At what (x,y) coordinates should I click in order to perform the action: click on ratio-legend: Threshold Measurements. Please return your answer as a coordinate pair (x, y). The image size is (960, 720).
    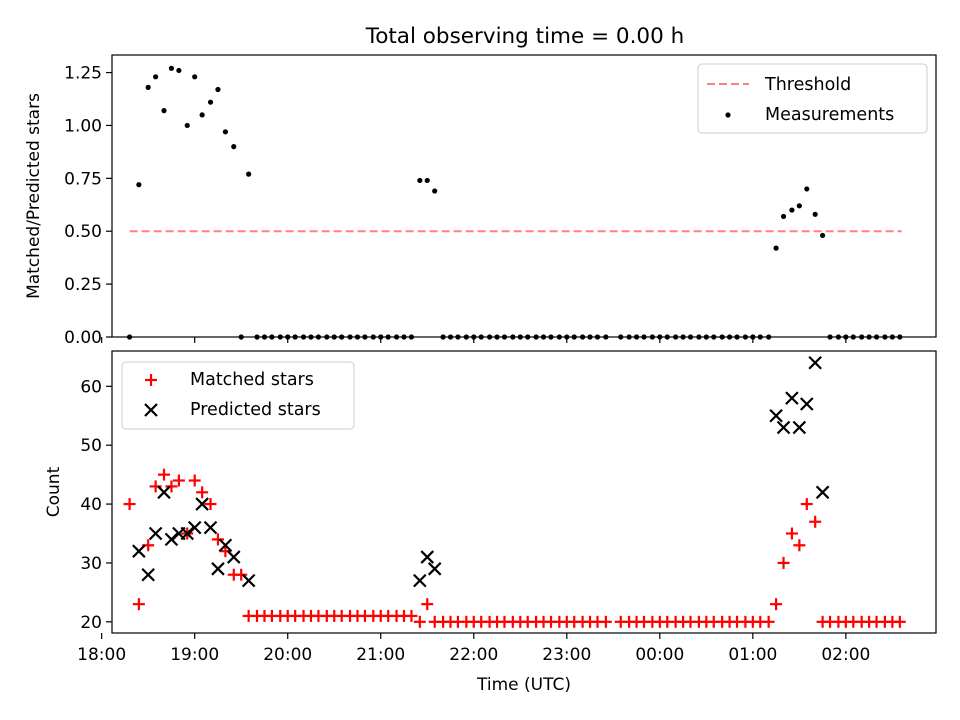
    Looking at the image, I should click on (812, 98).